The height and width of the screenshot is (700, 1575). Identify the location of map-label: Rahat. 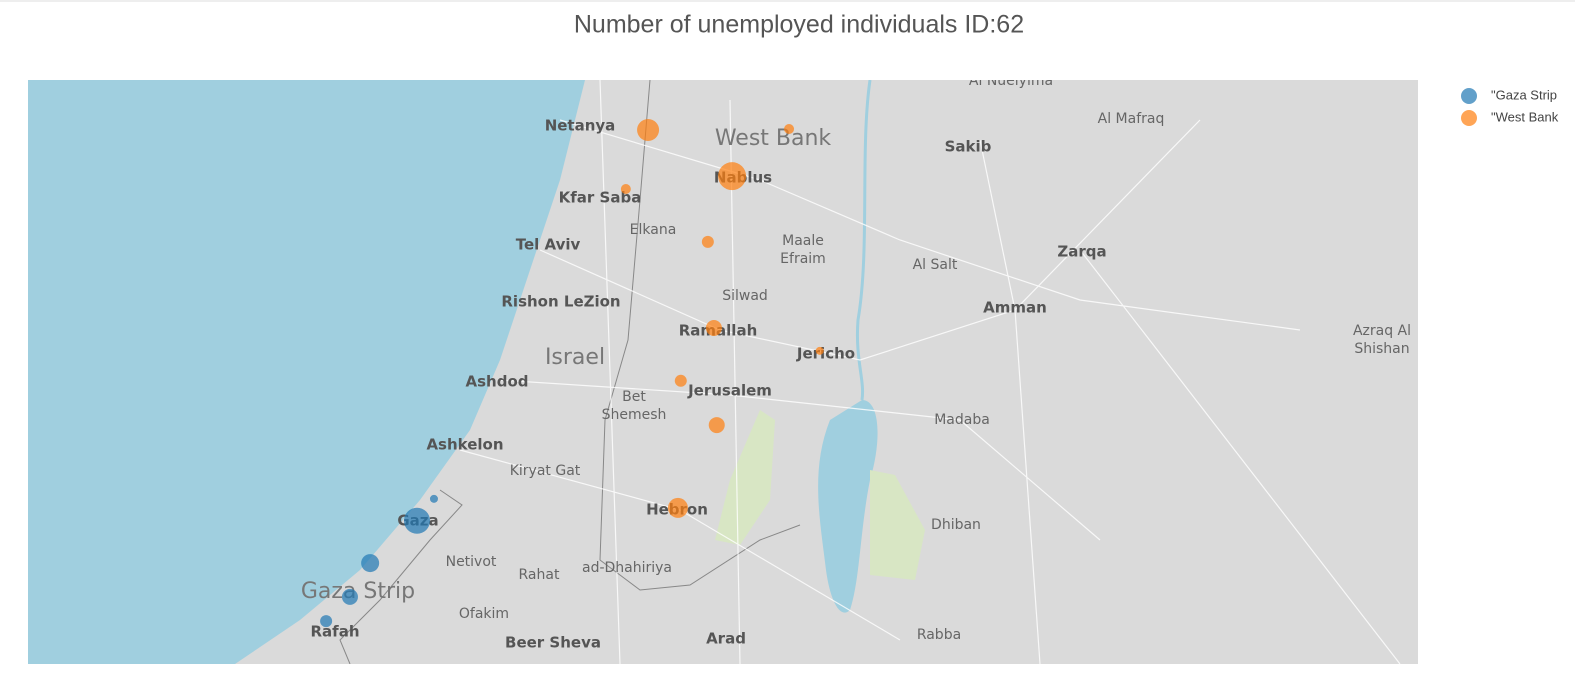
(539, 575).